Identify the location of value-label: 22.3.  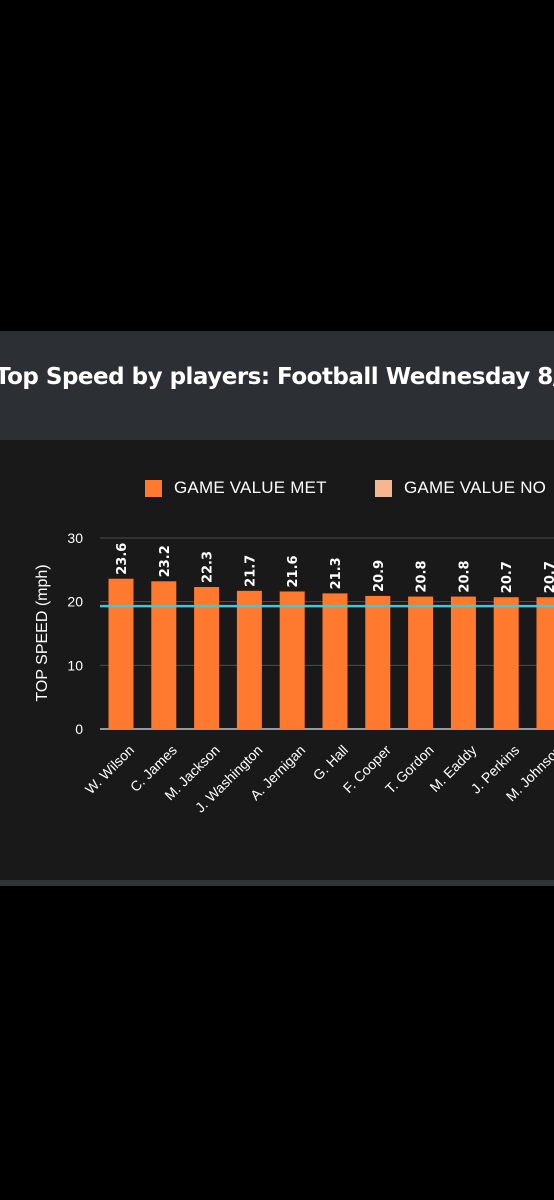
(208, 567).